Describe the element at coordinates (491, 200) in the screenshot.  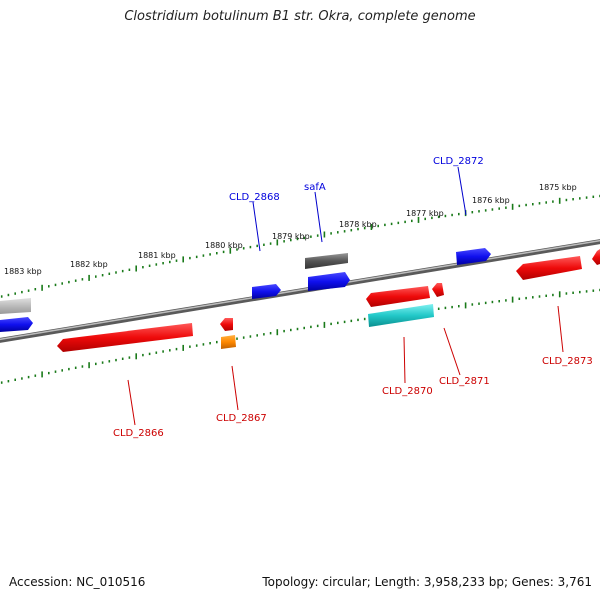
I see `ruler-label-1876: 1876 kbp` at that location.